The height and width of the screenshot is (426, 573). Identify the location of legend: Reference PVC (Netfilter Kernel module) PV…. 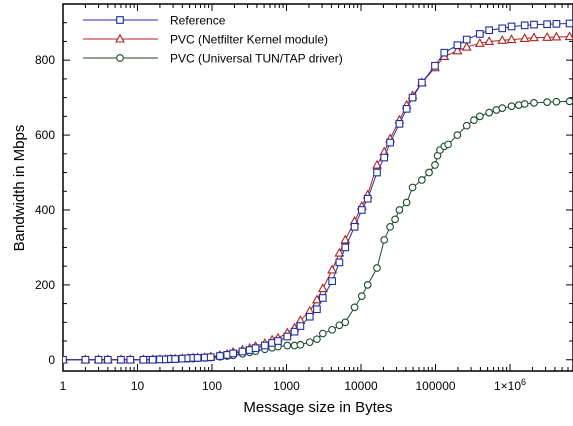
(213, 40).